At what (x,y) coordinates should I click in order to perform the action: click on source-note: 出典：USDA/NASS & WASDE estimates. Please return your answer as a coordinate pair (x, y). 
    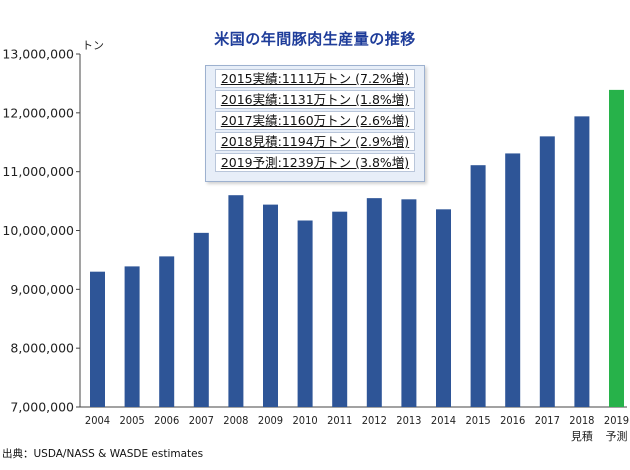
    Looking at the image, I should click on (103, 454).